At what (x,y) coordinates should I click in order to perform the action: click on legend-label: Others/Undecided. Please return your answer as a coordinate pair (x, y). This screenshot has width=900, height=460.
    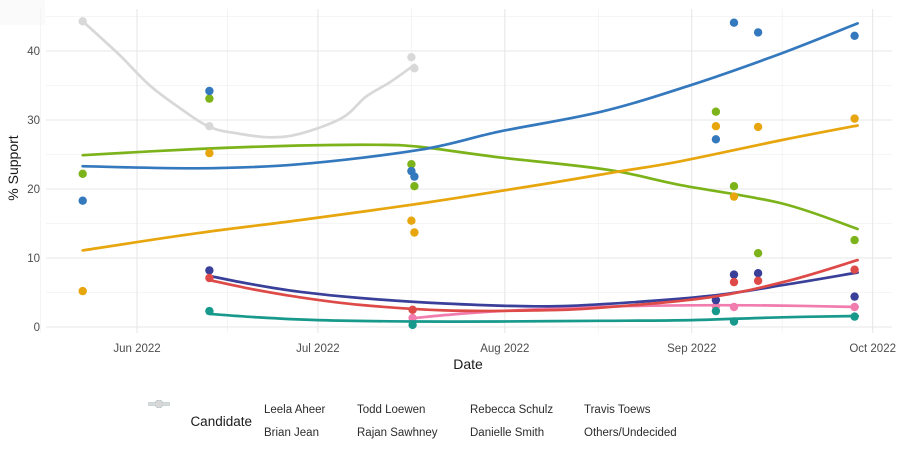
    Looking at the image, I should click on (630, 432).